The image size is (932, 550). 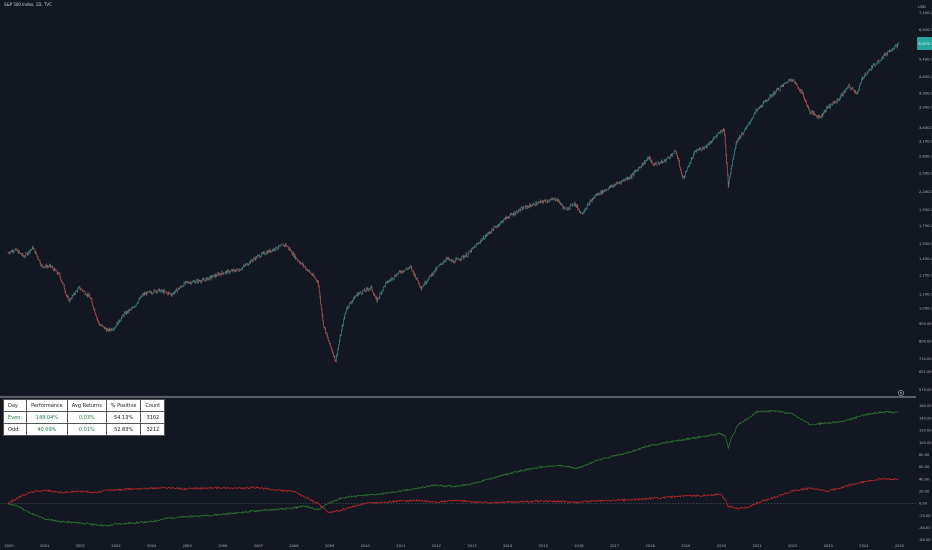 What do you see at coordinates (925, 13) in the screenshot?
I see `price-tick-label: 7,400.00` at bounding box center [925, 13].